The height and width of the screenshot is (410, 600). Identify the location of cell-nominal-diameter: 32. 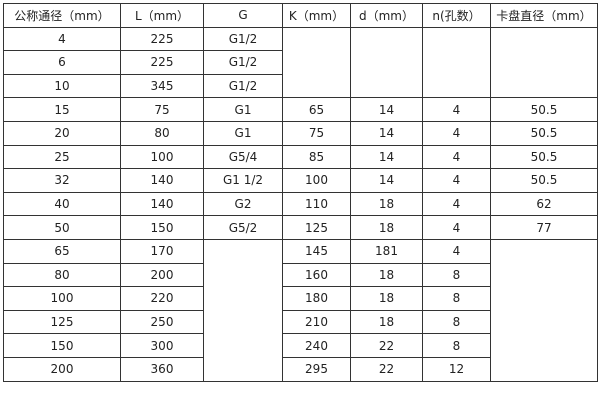
(62, 180).